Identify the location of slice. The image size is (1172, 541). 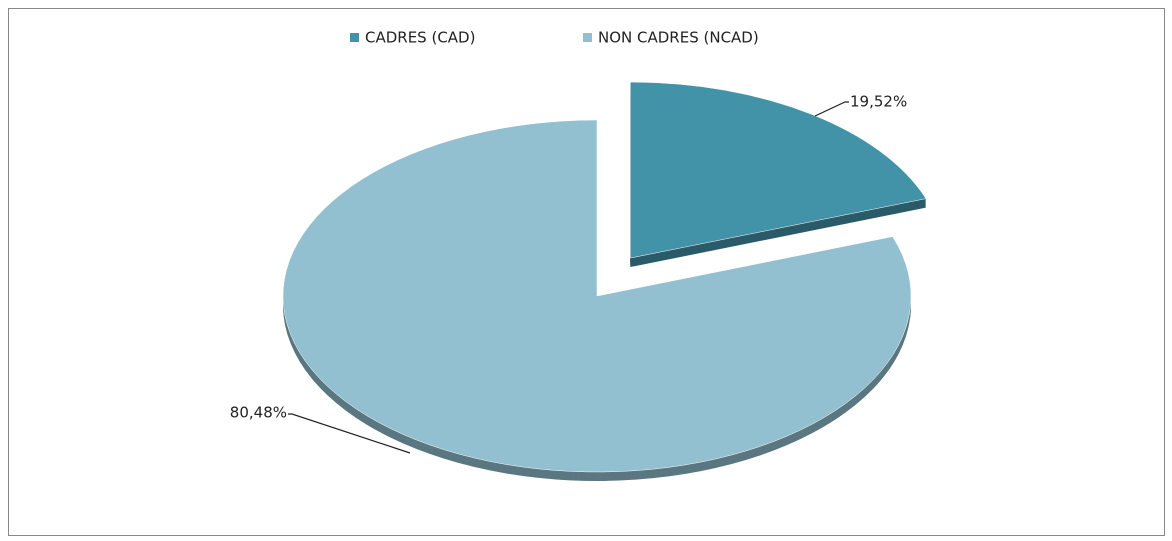
(778, 170).